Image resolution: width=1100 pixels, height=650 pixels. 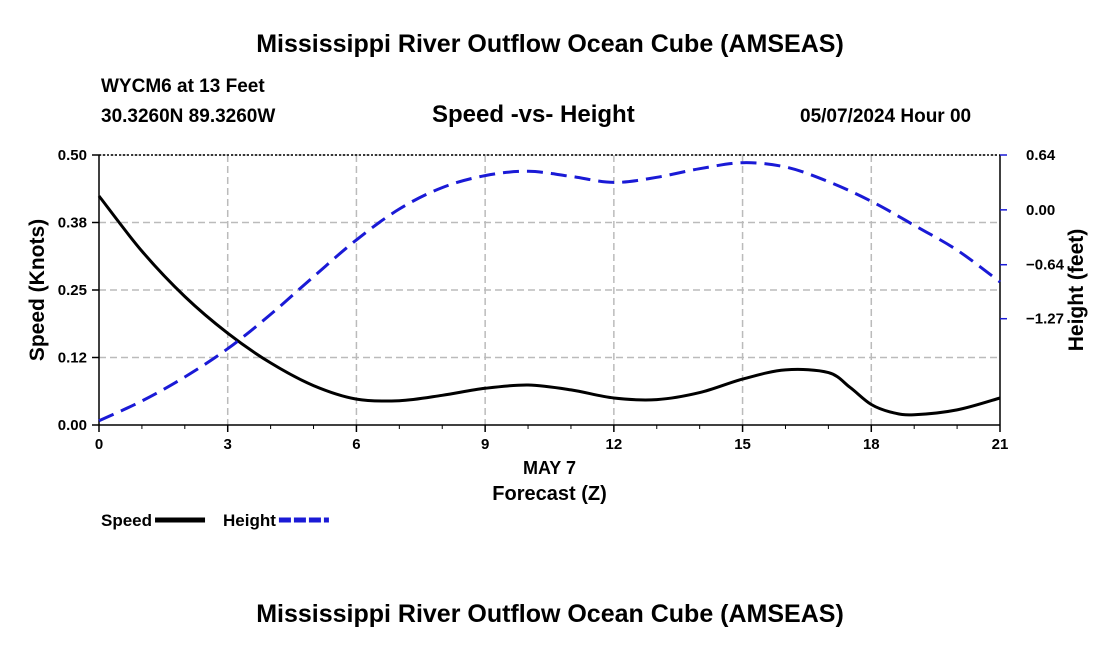 I want to click on y-right-tick-label: 0.64, so click(x=1041, y=155).